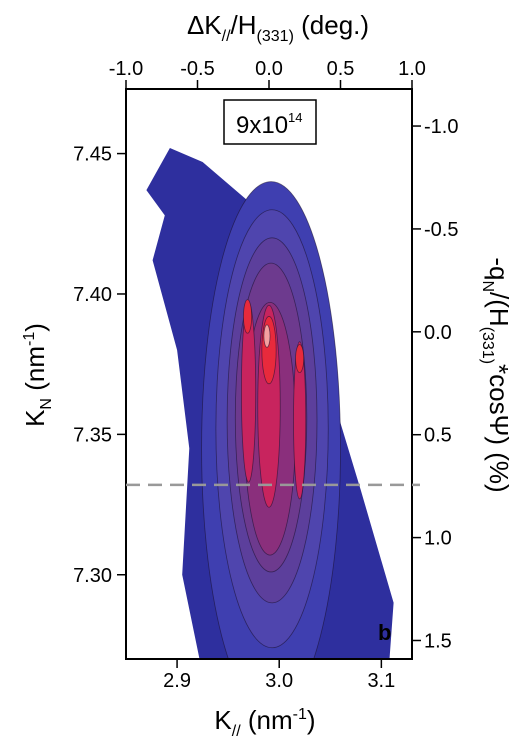 The height and width of the screenshot is (746, 515). I want to click on x-top-tick-label: 1.0, so click(412, 69).